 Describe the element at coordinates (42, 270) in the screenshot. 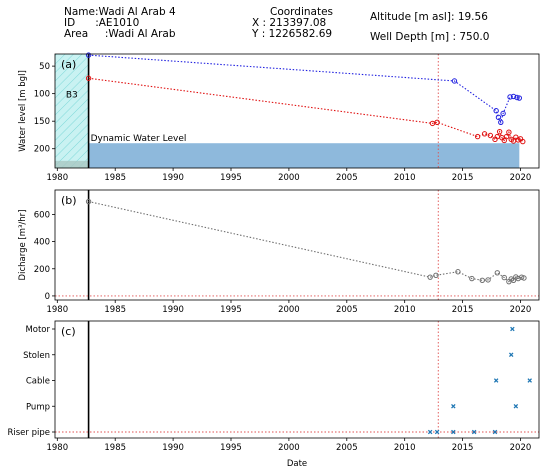

I see `p1-y-tick-label-1: 200` at that location.